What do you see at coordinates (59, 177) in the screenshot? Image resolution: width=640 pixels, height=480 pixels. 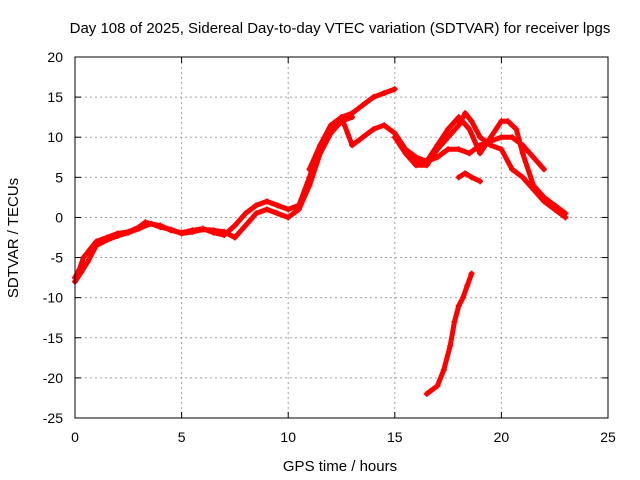 I see `y-tick-label: 5` at bounding box center [59, 177].